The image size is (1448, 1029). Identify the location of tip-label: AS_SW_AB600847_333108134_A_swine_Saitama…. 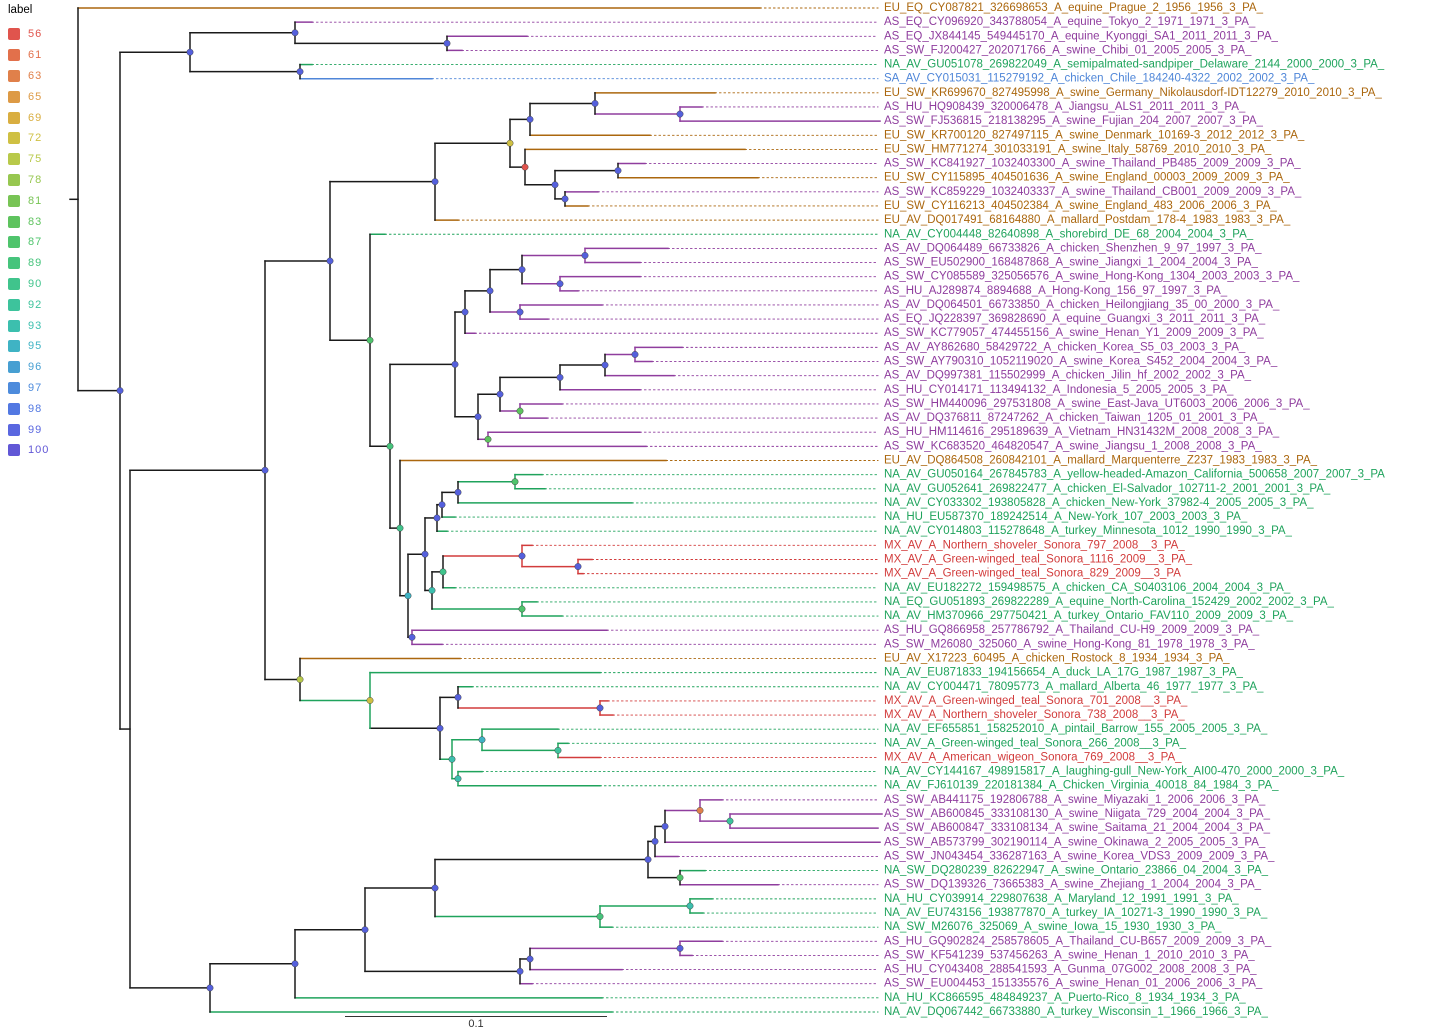
(1077, 828).